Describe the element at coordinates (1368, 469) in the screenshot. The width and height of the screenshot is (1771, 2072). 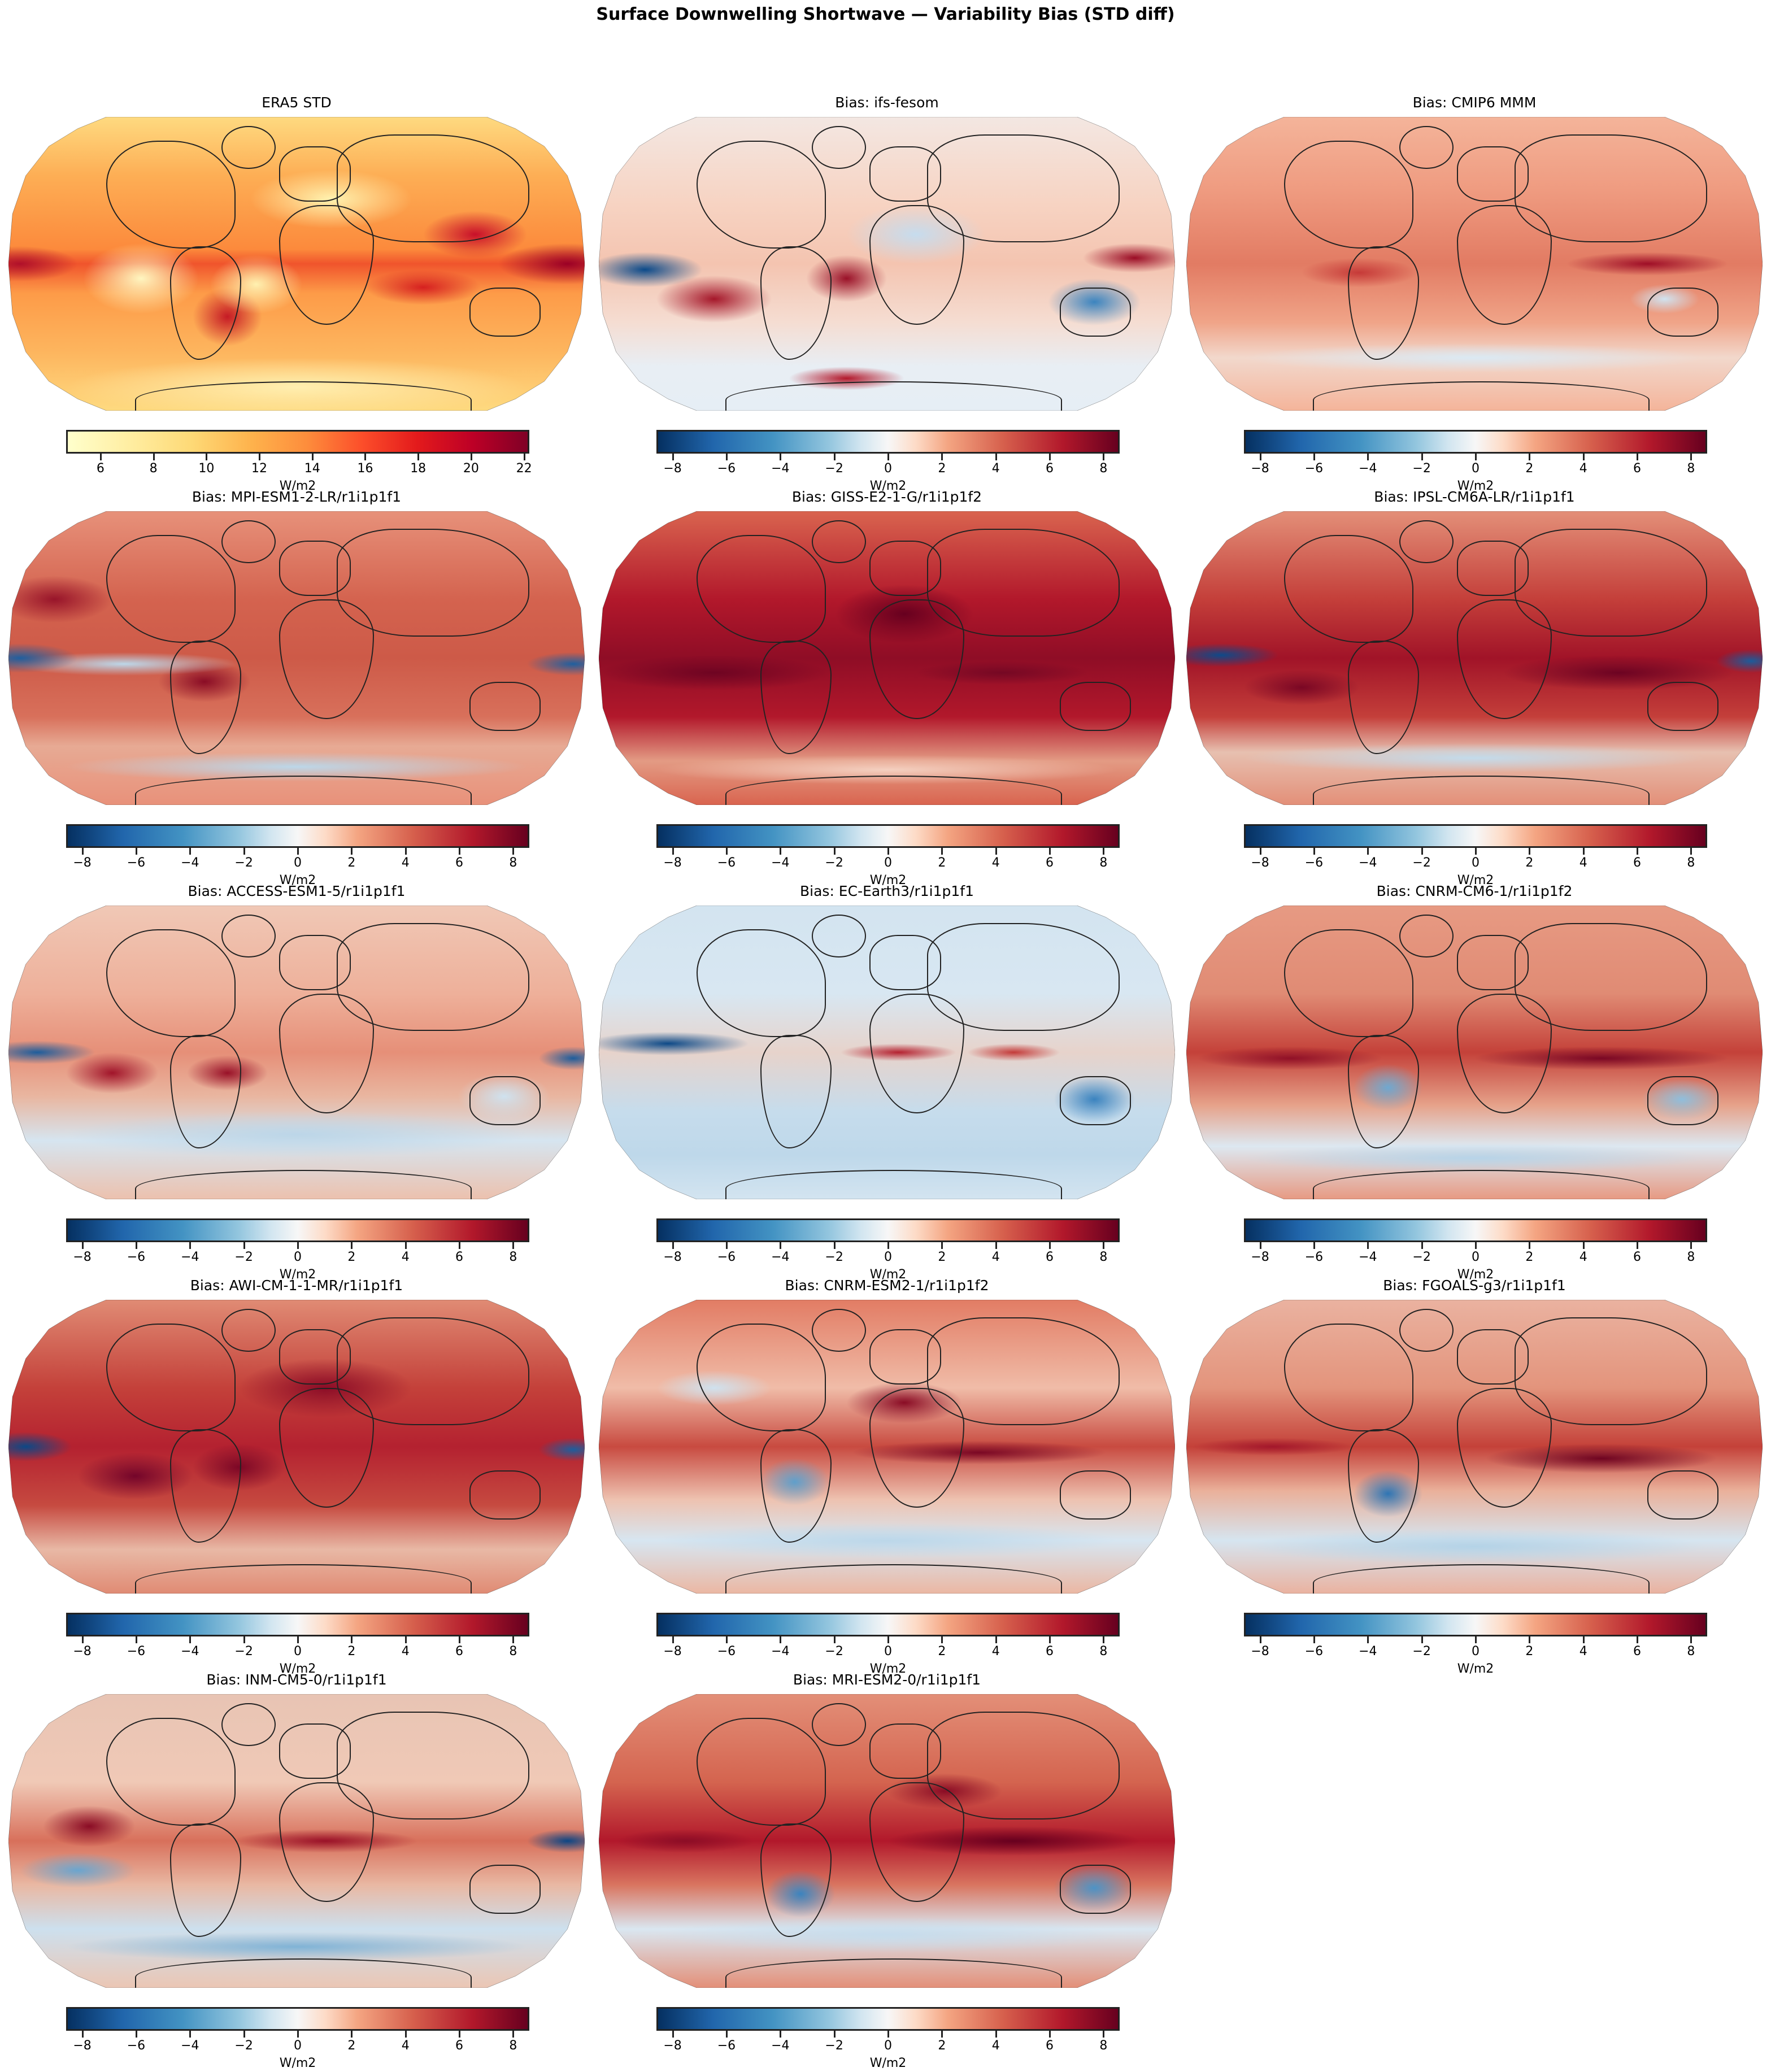
I see `colorbar-tick-label: −4` at that location.